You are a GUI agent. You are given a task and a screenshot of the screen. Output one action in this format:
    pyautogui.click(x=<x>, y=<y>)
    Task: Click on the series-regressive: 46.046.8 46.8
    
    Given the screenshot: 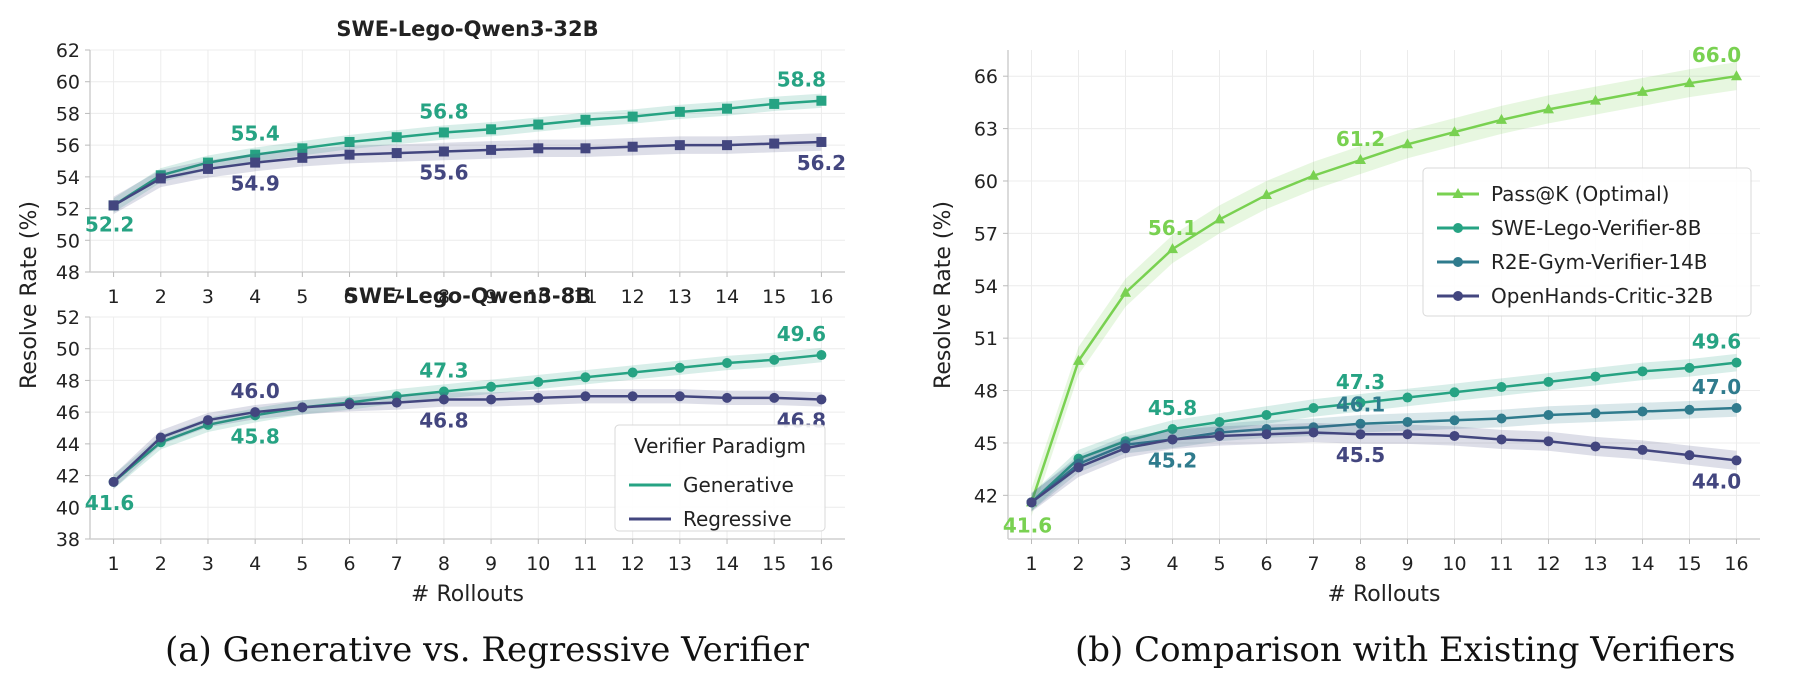 What is the action you would take?
    pyautogui.click(x=467, y=434)
    